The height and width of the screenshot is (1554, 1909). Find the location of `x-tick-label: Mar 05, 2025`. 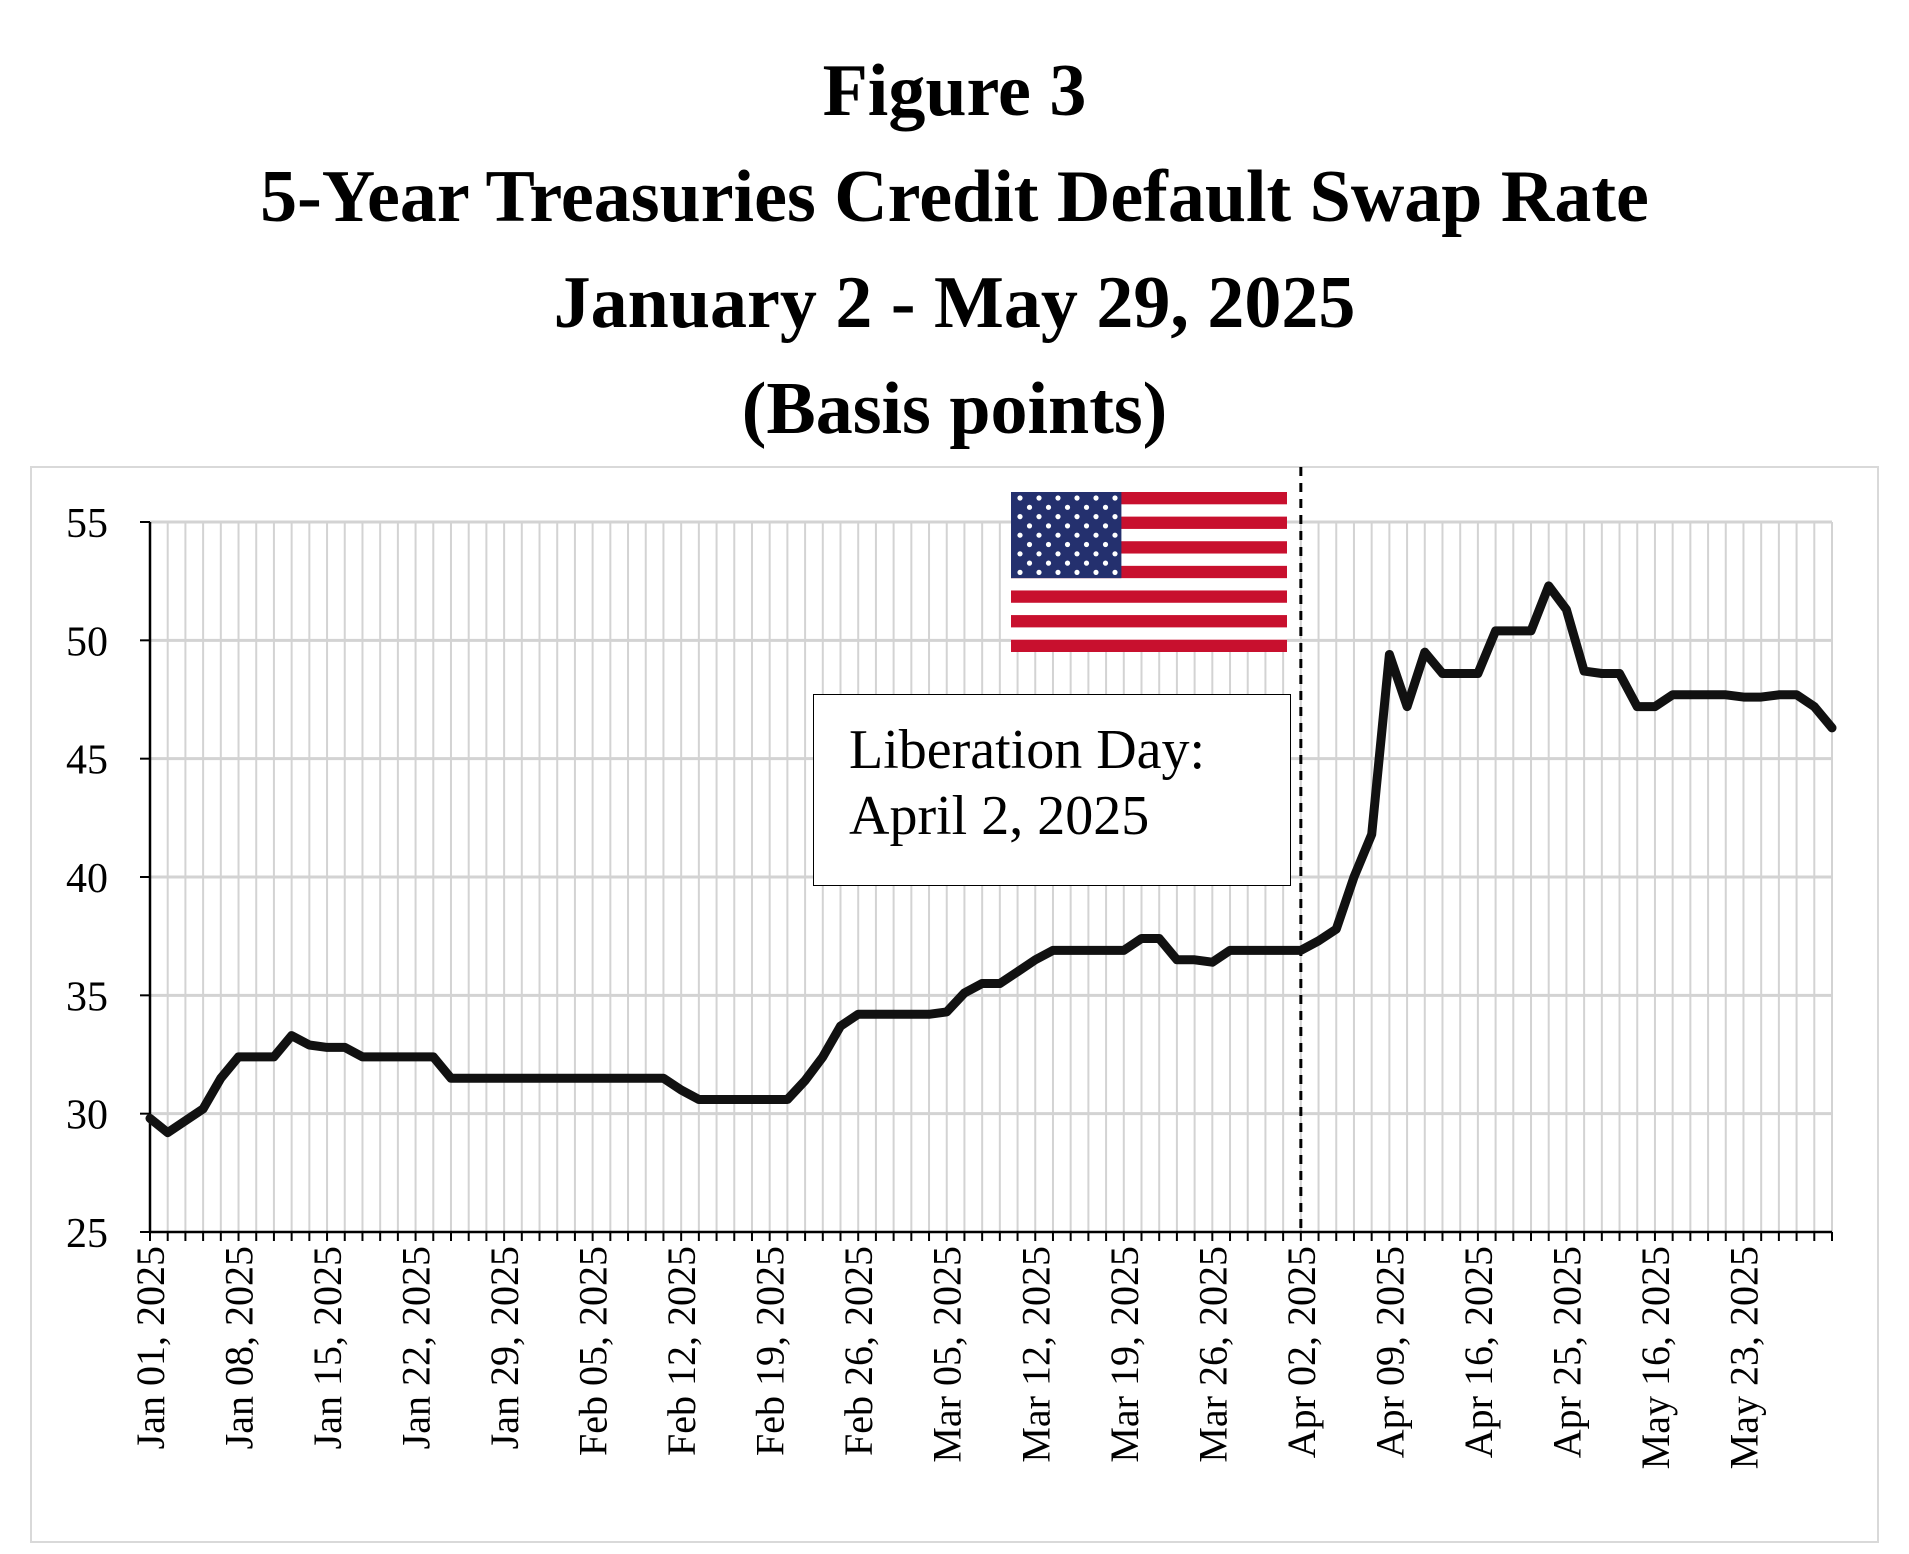

x-tick-label: Mar 05, 2025 is located at coordinates (947, 1354).